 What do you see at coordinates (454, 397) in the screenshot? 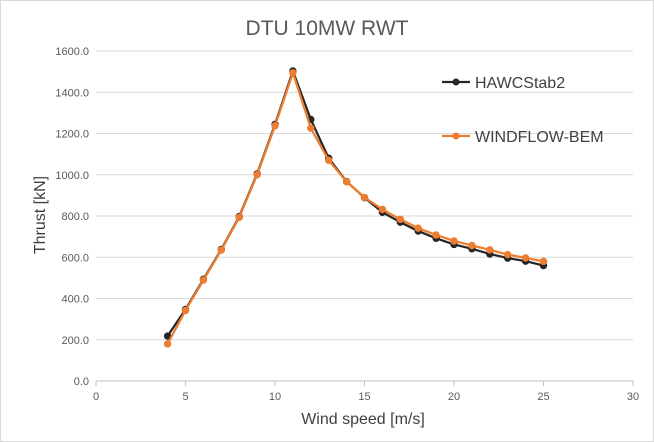
I see `x-tick-label: 20` at bounding box center [454, 397].